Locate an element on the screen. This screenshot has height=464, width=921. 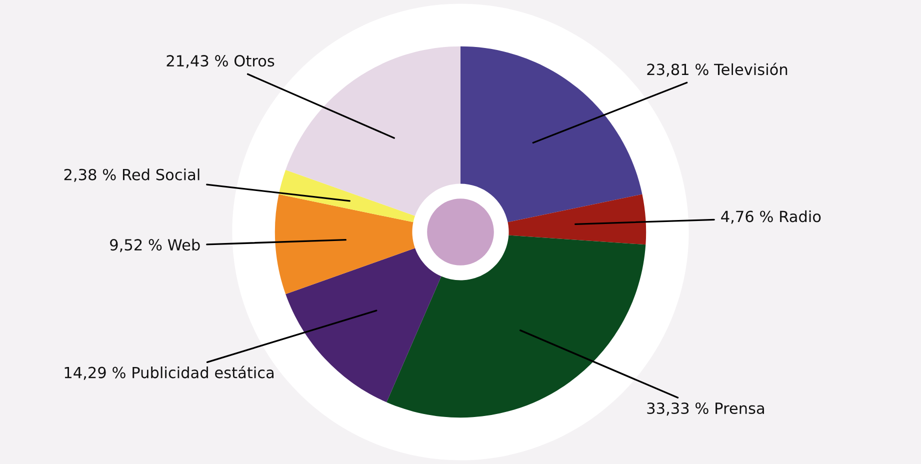
slice-label: 4,76 % Radio is located at coordinates (771, 217).